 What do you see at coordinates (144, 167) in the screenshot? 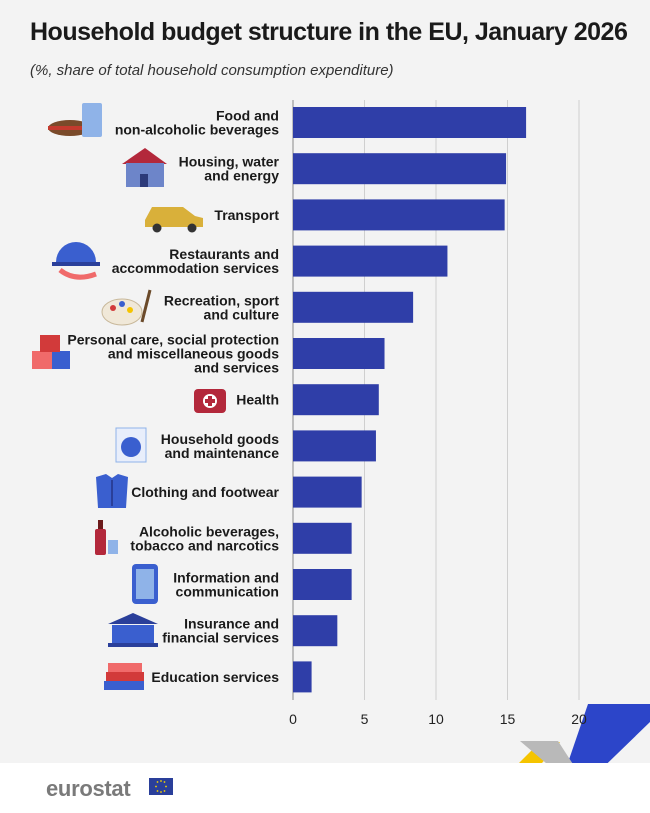
I see `house-icon` at bounding box center [144, 167].